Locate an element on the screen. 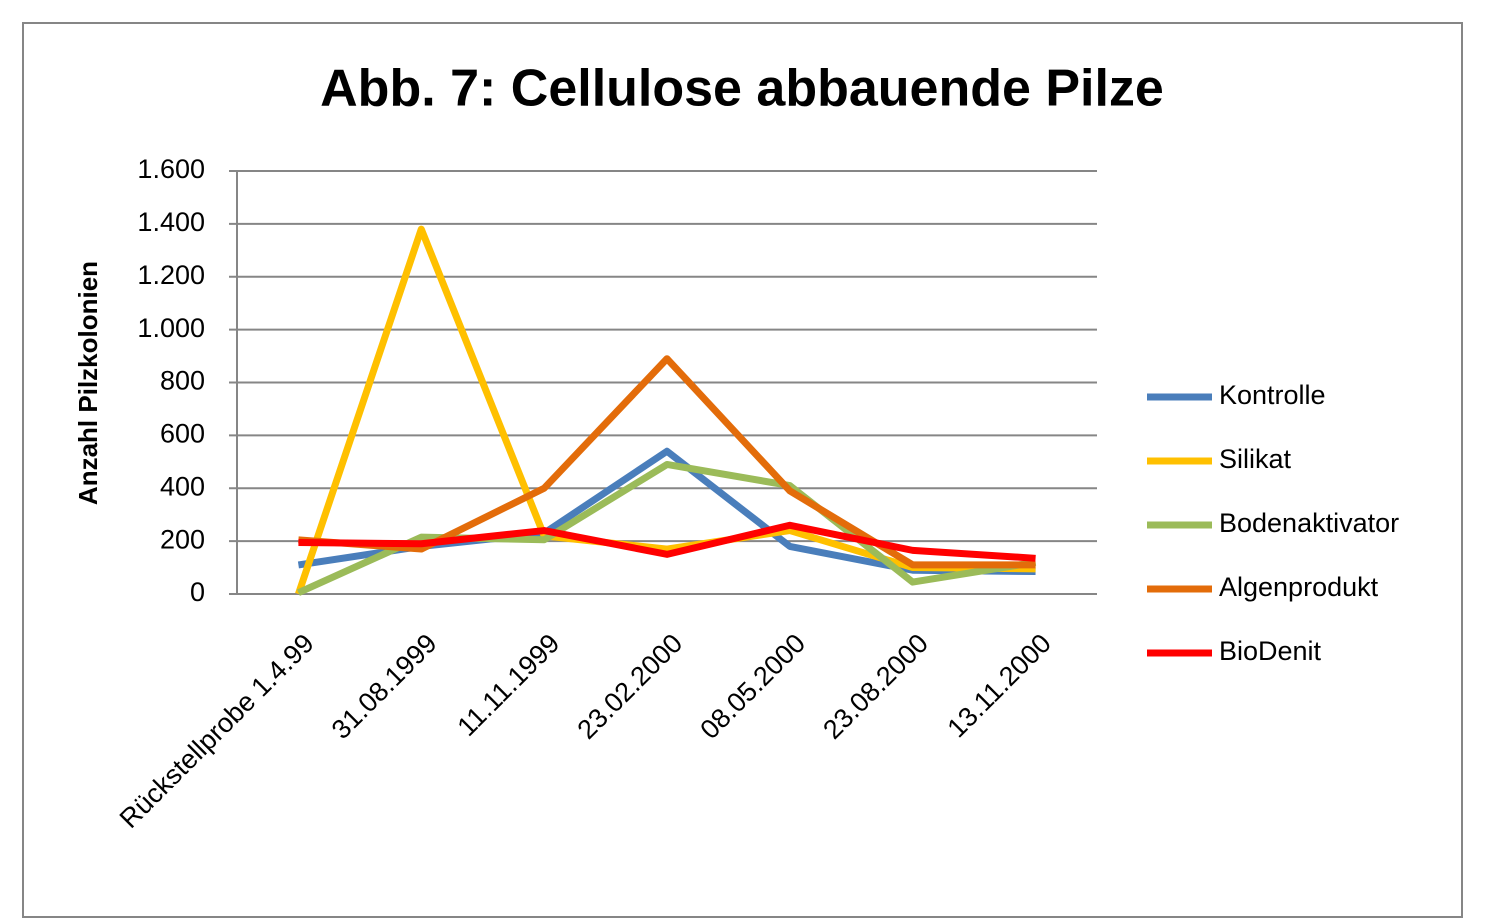 The height and width of the screenshot is (924, 1500). legend-label: Algenprodukt is located at coordinates (1299, 587).